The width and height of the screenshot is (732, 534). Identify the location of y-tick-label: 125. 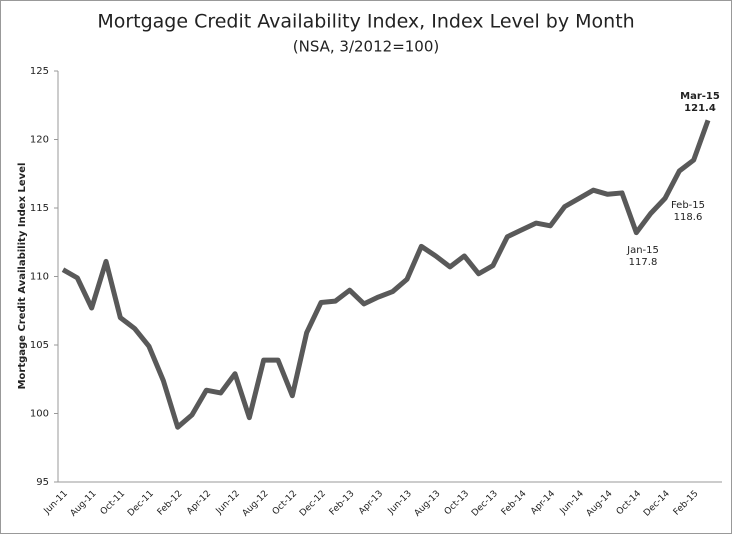
(39, 71).